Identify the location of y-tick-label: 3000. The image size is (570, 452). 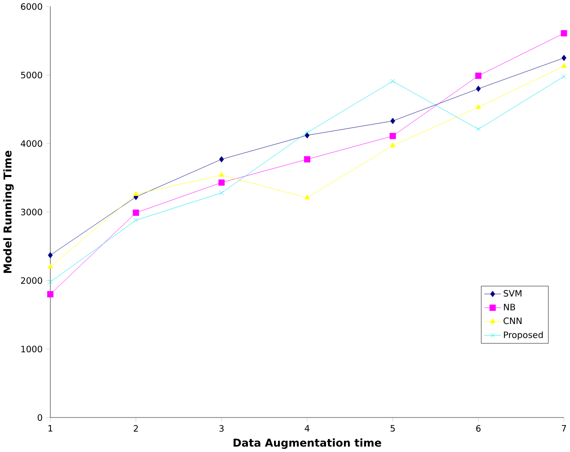
(31, 212).